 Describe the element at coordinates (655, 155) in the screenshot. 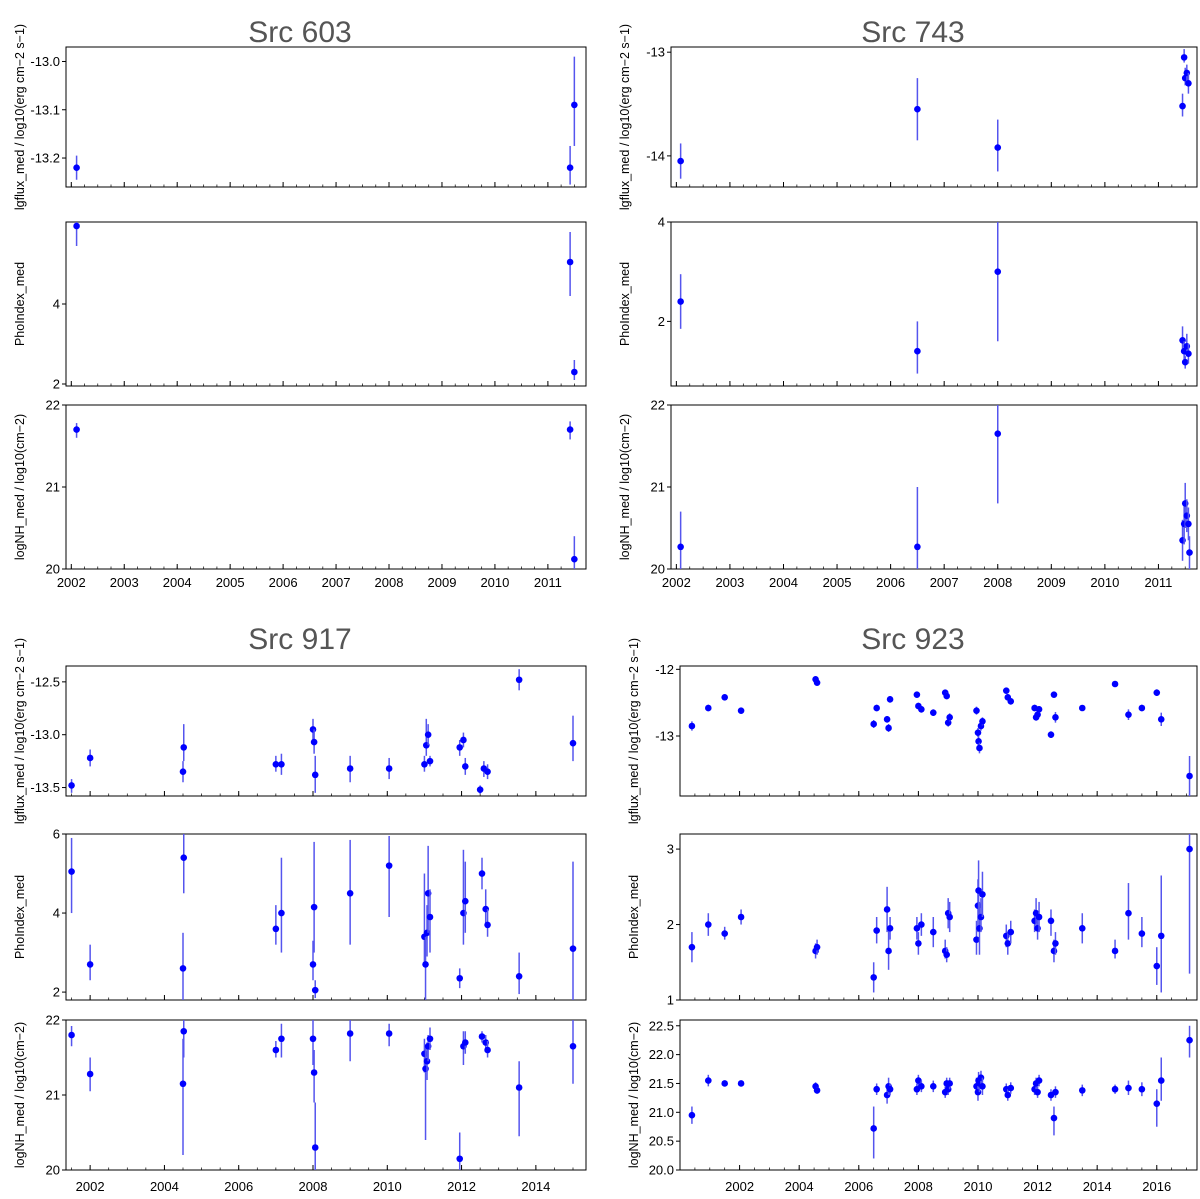

I see `y-tick-label: -14` at that location.